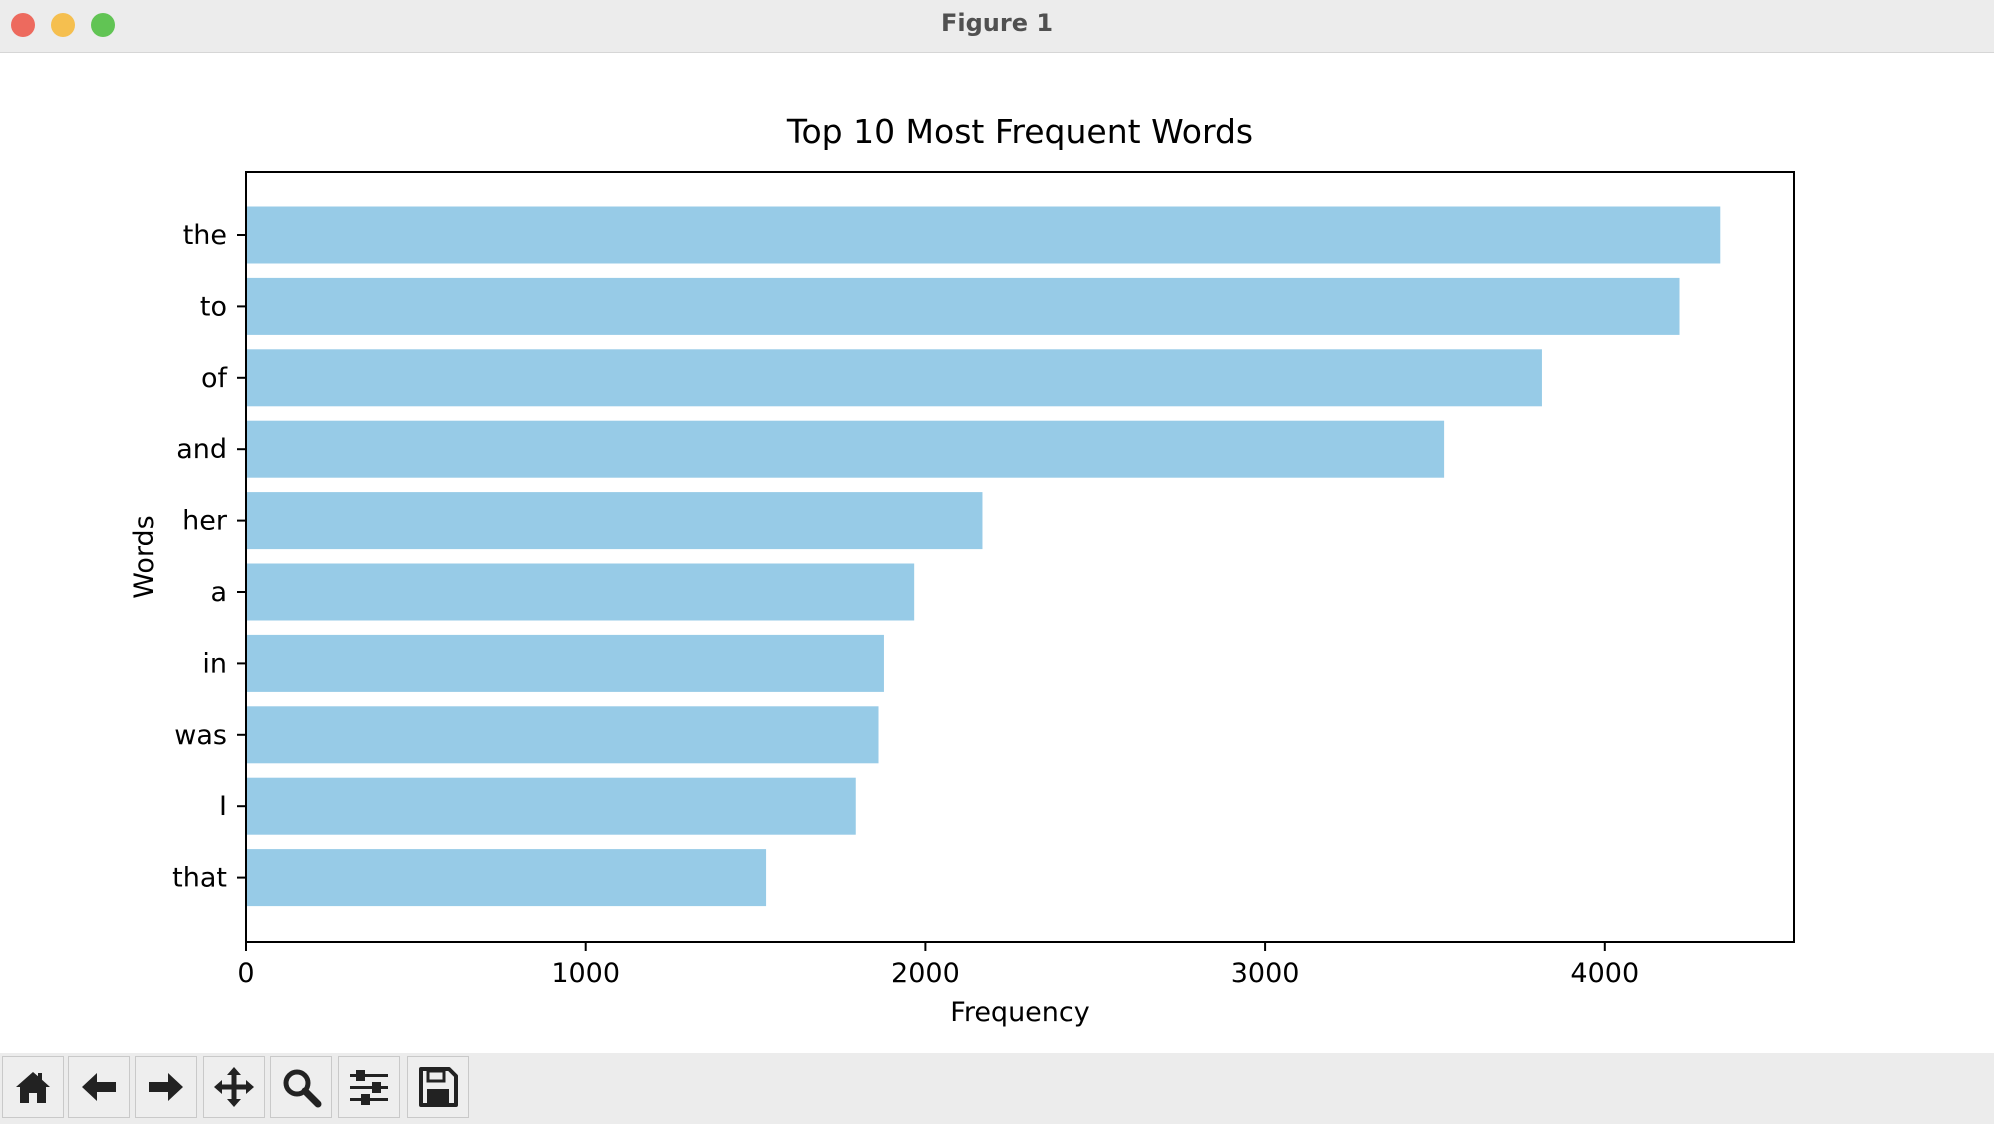 This screenshot has width=1994, height=1124. Describe the element at coordinates (63, 25) in the screenshot. I see `minimize-window-button` at that location.